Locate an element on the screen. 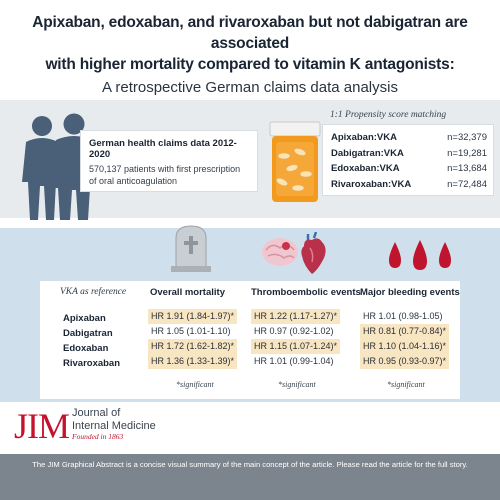  journal-name: Journal of Internal Medicine is located at coordinates (114, 419).